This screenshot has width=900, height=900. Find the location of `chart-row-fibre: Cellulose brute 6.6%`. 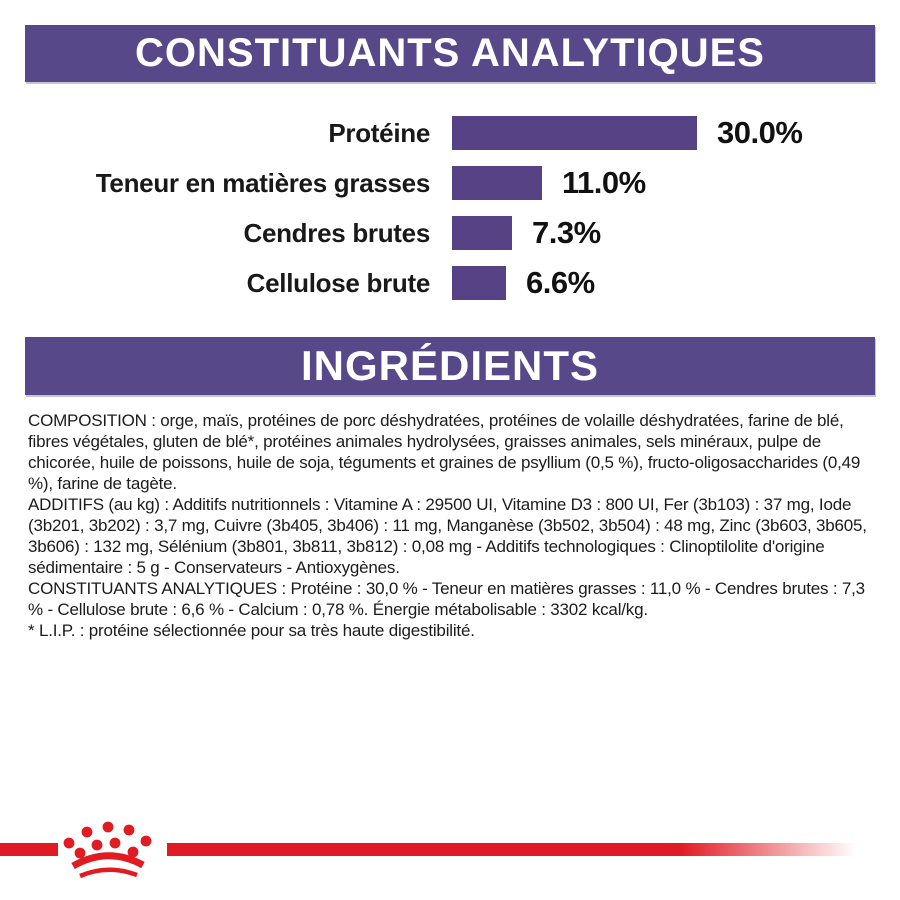

chart-row-fibre: Cellulose brute 6.6% is located at coordinates (450, 283).